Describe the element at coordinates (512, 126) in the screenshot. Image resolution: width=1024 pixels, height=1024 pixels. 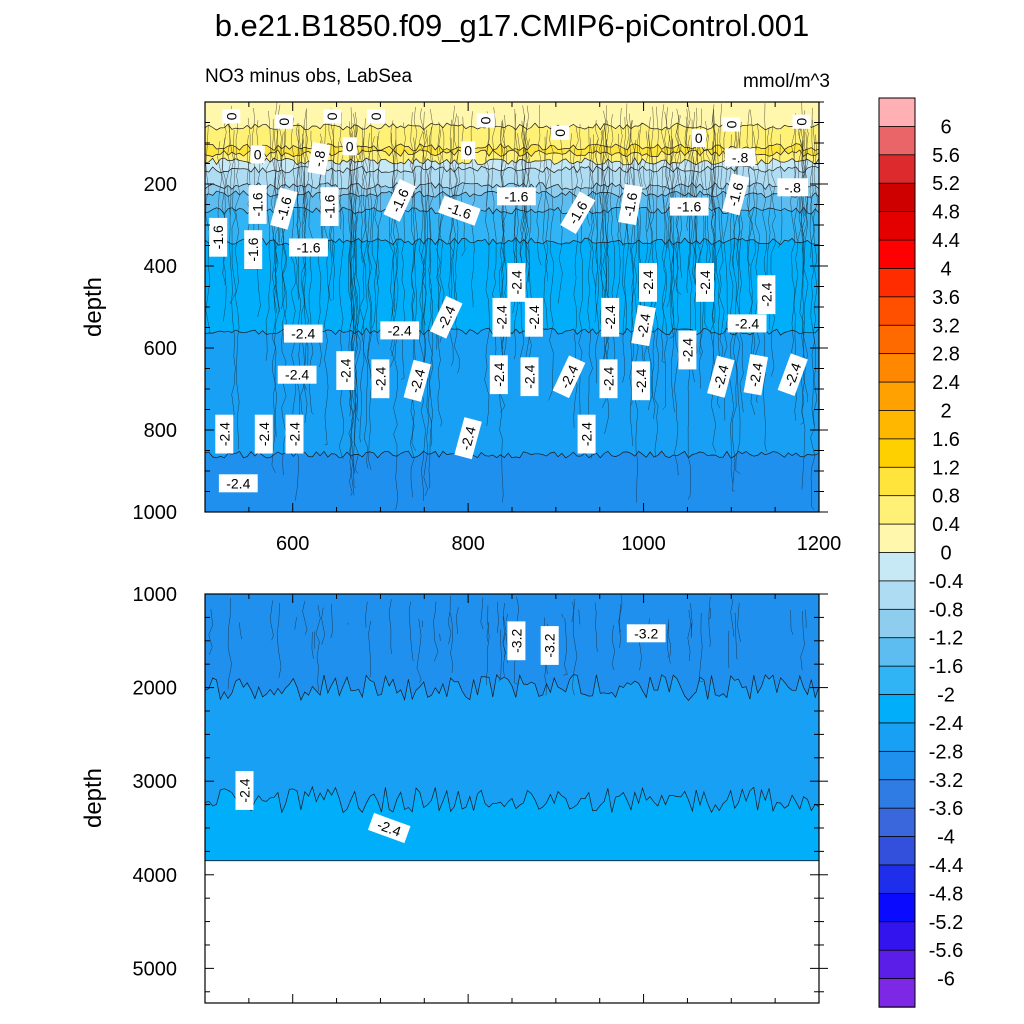
I see `upper-contour-line` at that location.